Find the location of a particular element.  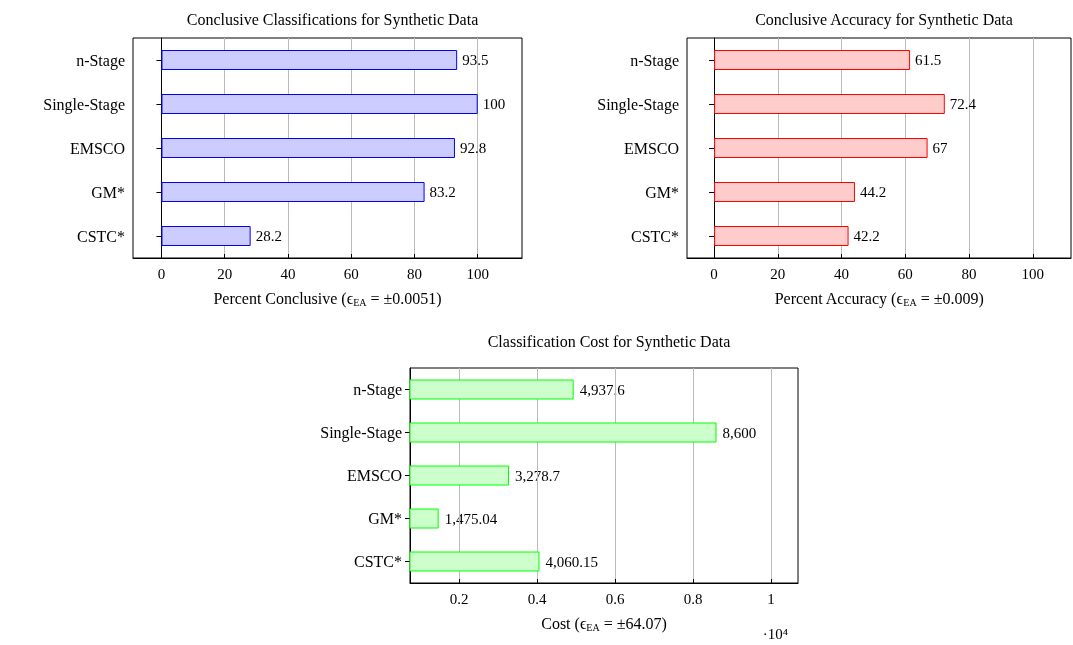

data-label: 93.5 is located at coordinates (475, 60).